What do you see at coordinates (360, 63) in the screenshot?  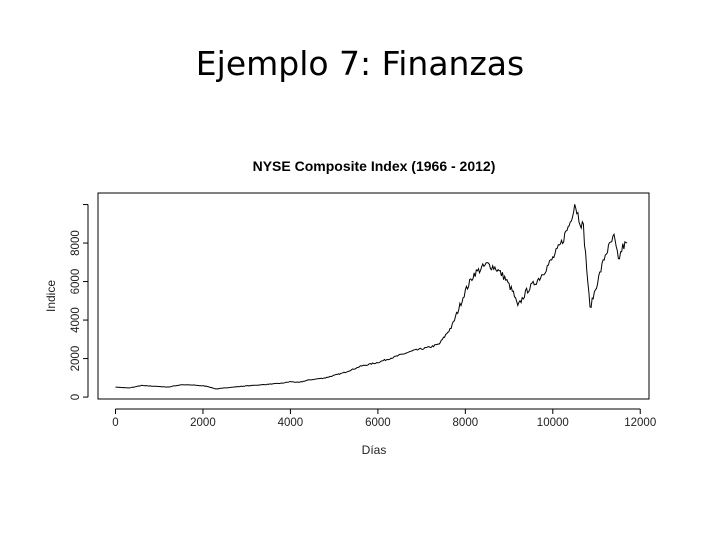 I see `slide-title: Ejemplo 7: Finanzas` at bounding box center [360, 63].